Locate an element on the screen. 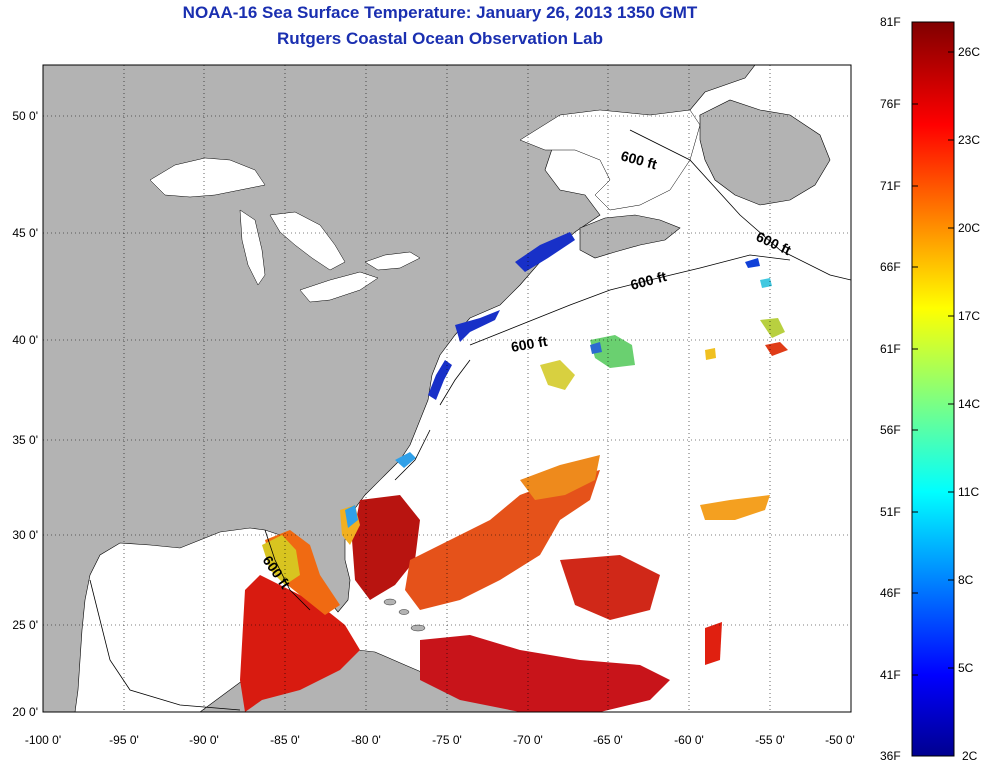 The height and width of the screenshot is (770, 984). land-newfoundland is located at coordinates (765, 152).